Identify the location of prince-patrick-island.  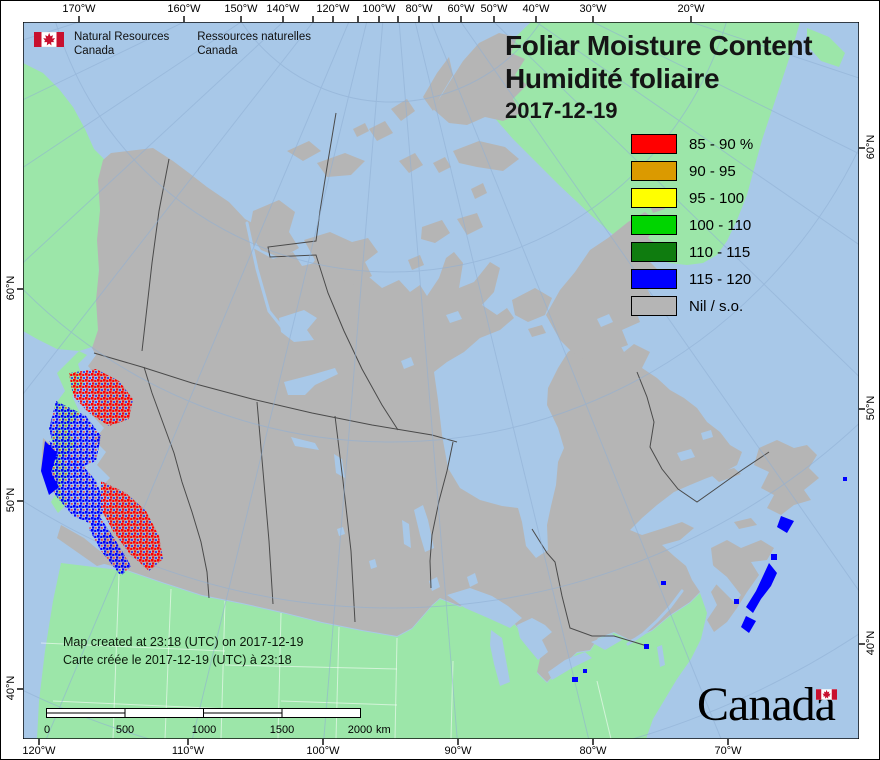
(304, 151).